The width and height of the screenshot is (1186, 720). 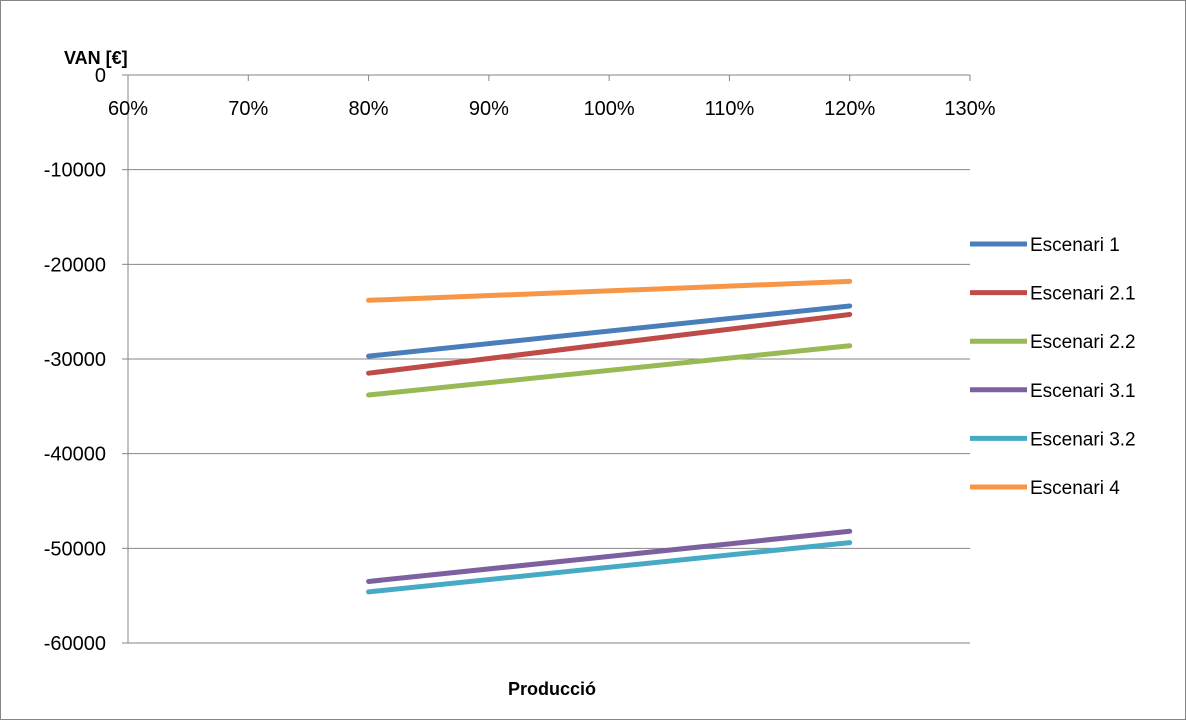 What do you see at coordinates (1083, 391) in the screenshot?
I see `legend-label: Escenari 3.1` at bounding box center [1083, 391].